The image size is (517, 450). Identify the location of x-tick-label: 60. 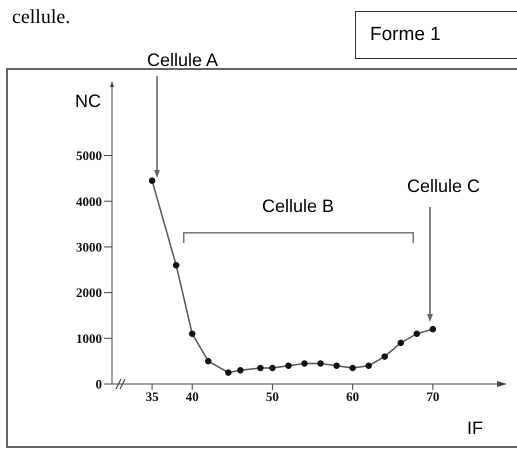
(353, 396).